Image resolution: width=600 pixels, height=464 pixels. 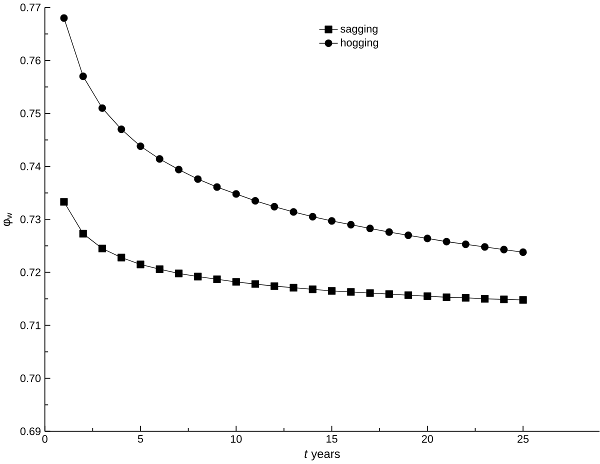 I want to click on x-tick-label: 15, so click(x=332, y=439).